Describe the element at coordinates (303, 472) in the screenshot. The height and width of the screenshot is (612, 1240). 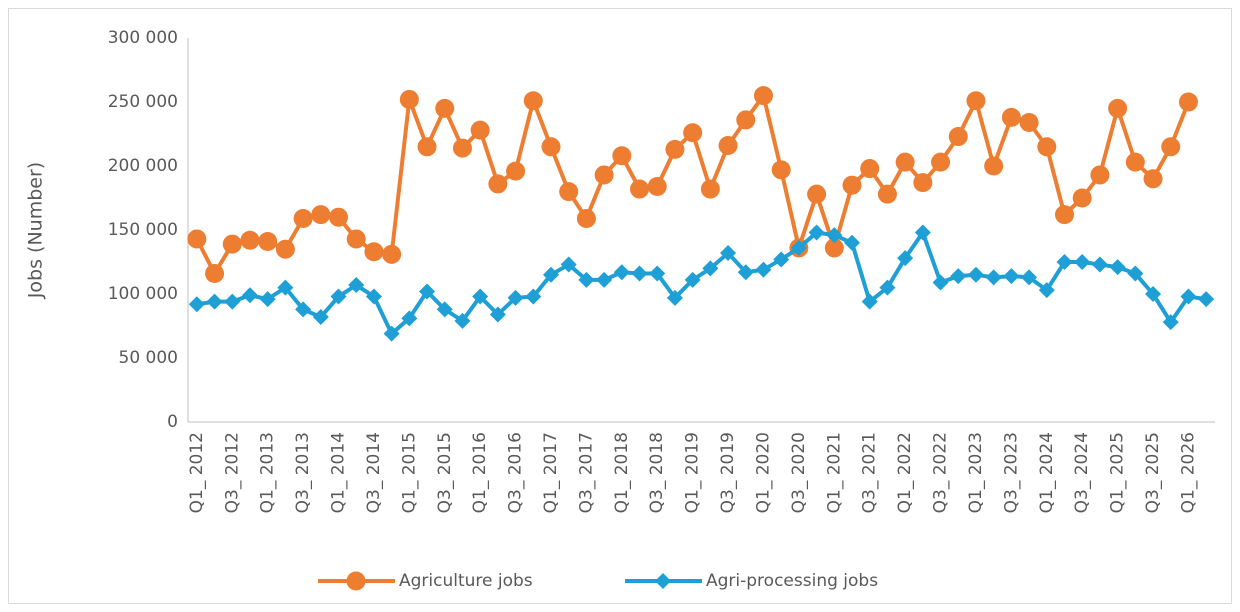
I see `x-tick-label: Q3_ 2013` at that location.